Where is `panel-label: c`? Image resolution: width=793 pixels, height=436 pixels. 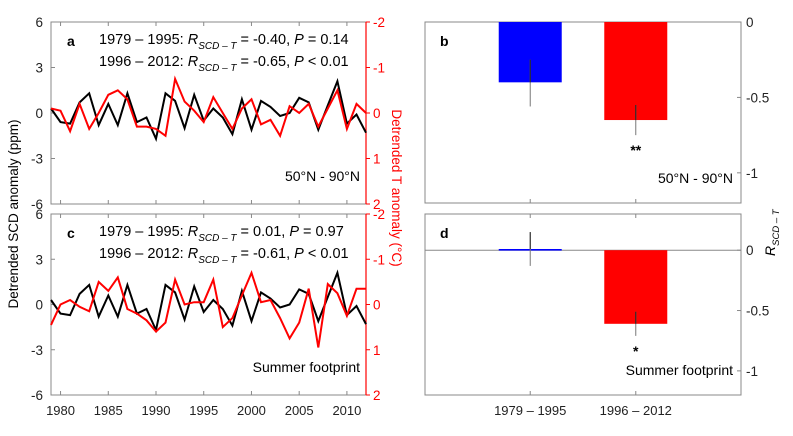
panel-label: c is located at coordinates (71, 233).